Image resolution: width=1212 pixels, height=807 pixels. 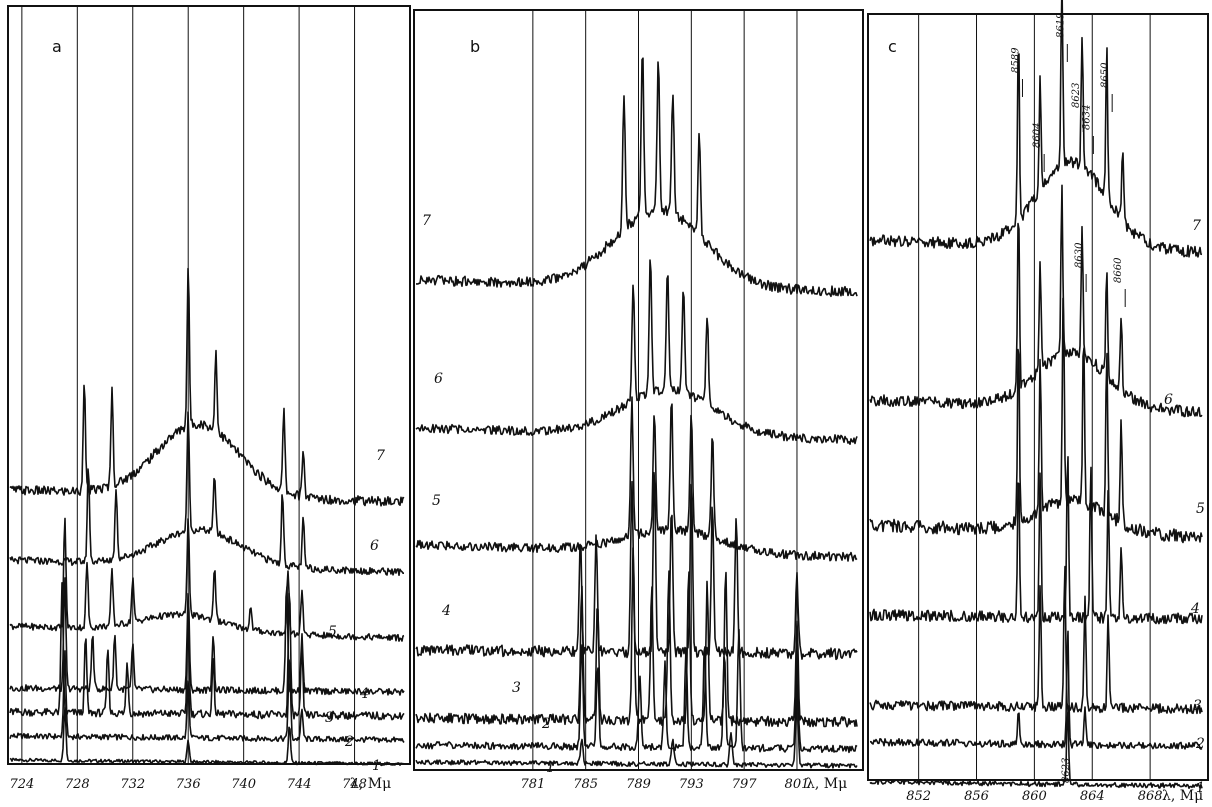 I want to click on x-tick-label: 864, so click(x=1092, y=796).